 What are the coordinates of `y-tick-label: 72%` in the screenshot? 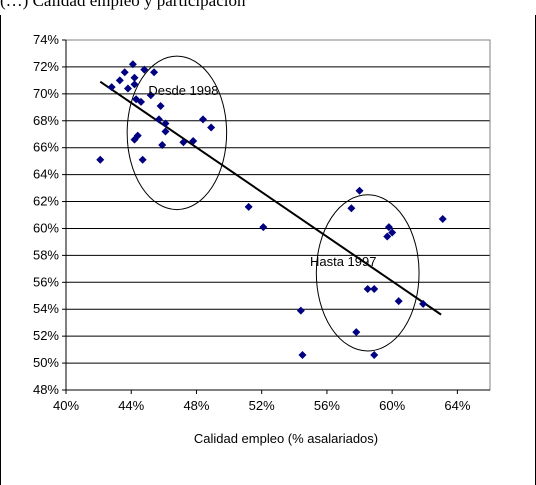 It's located at (46, 66).